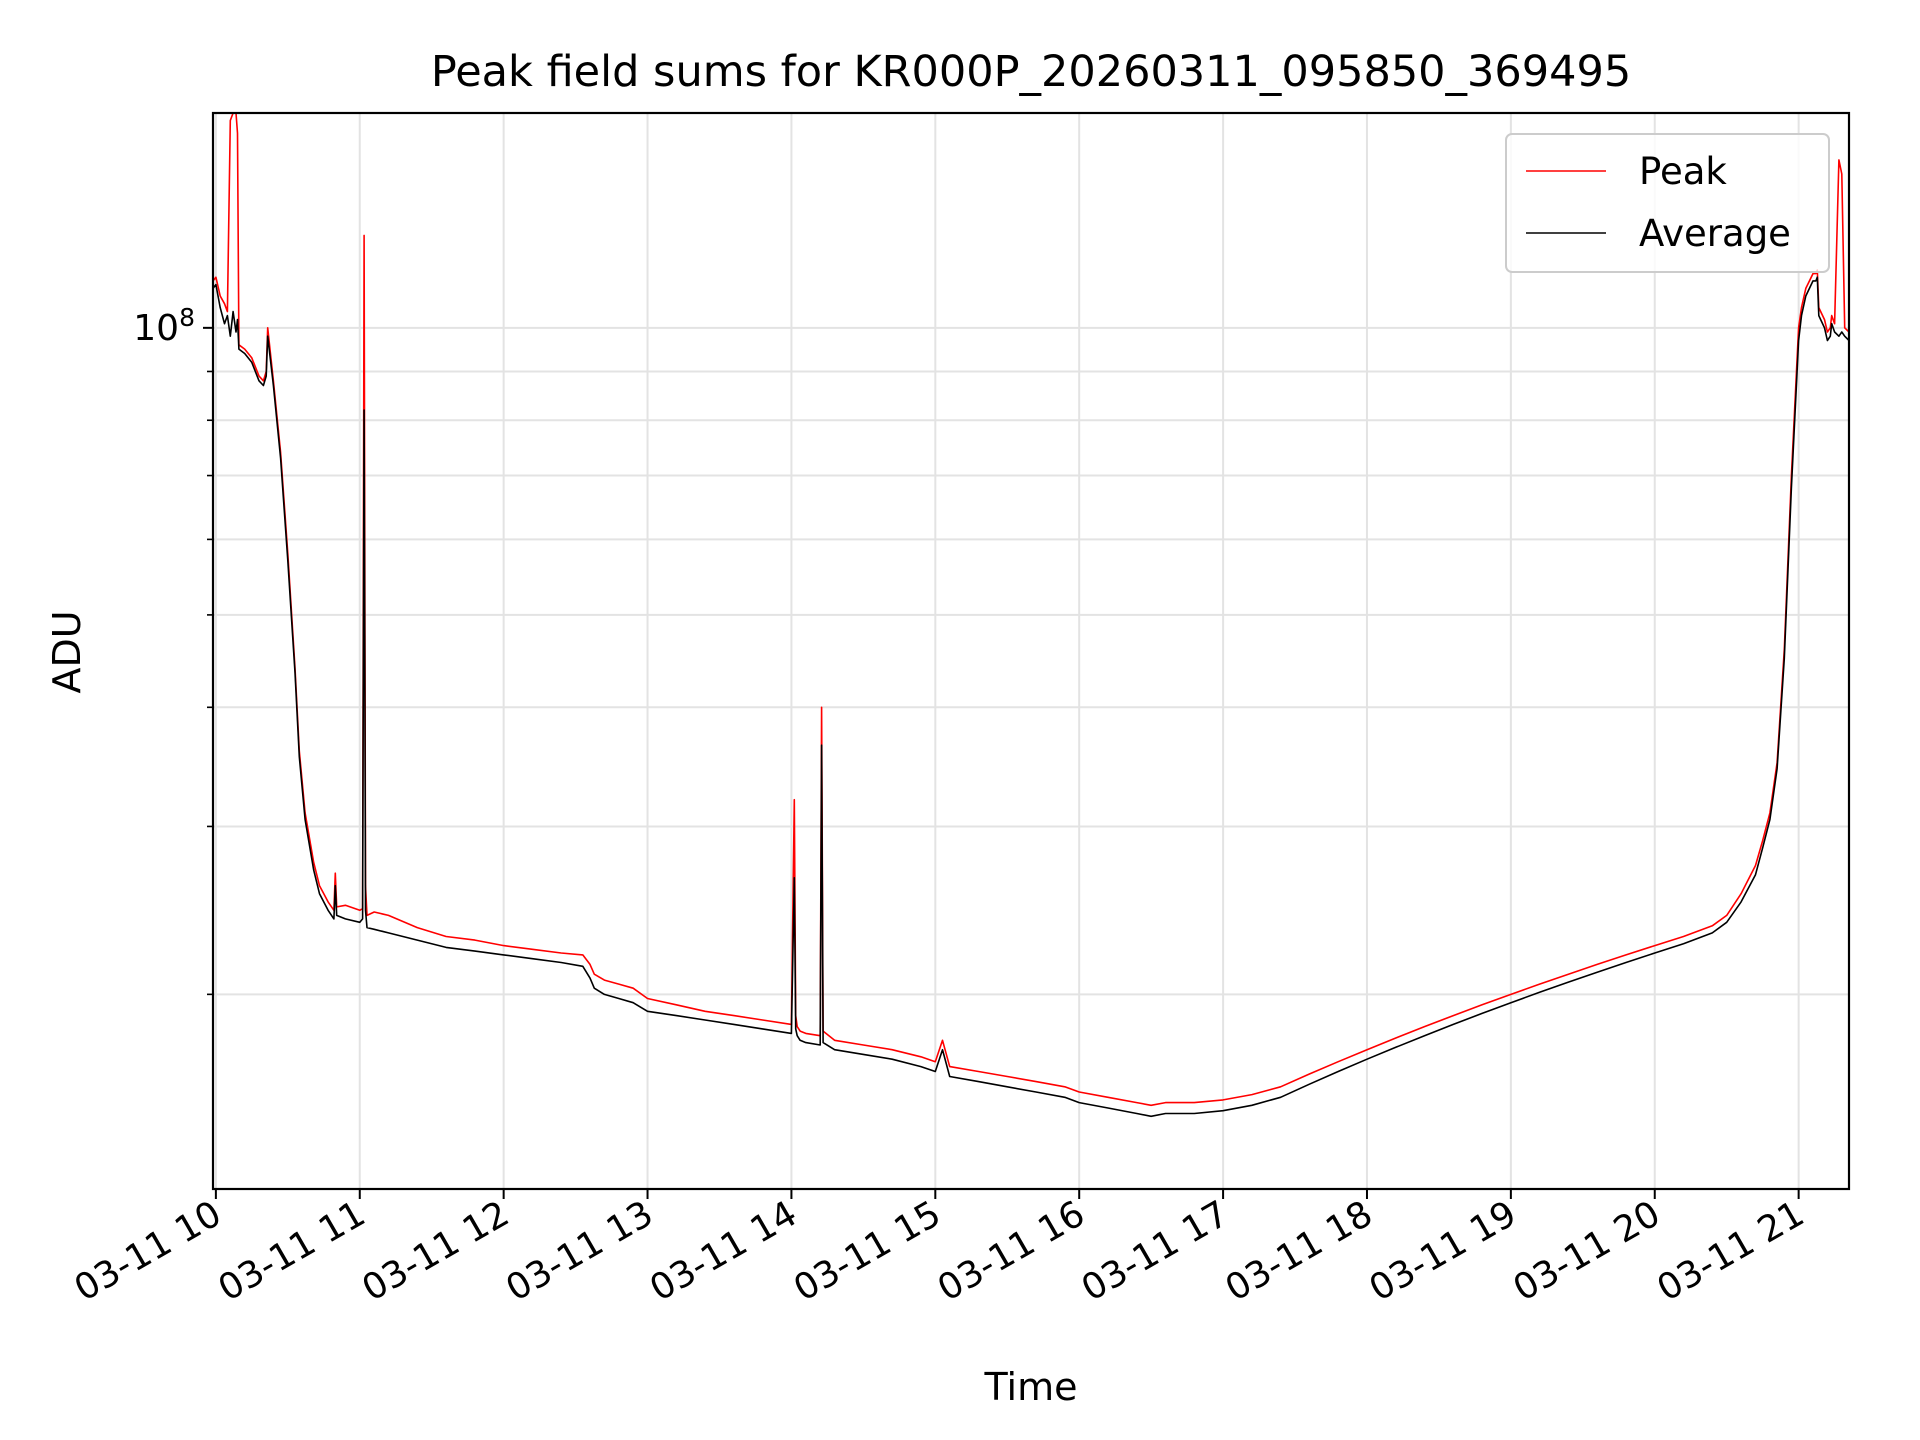 The height and width of the screenshot is (1440, 1920). I want to click on x-axis-label: Time, so click(1031, 1387).